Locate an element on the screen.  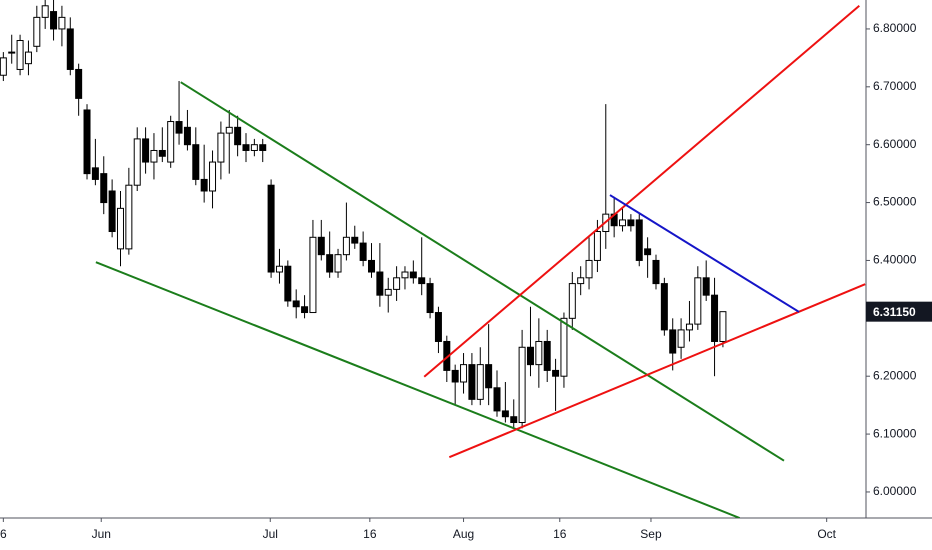
last-price-label: 6.31150 is located at coordinates (894, 312).